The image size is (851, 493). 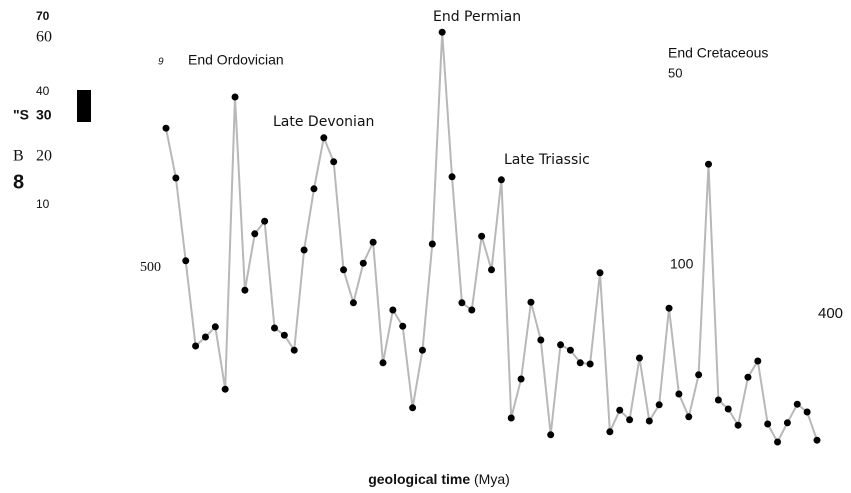 What do you see at coordinates (44, 37) in the screenshot?
I see `axis-fragment-label: 60` at bounding box center [44, 37].